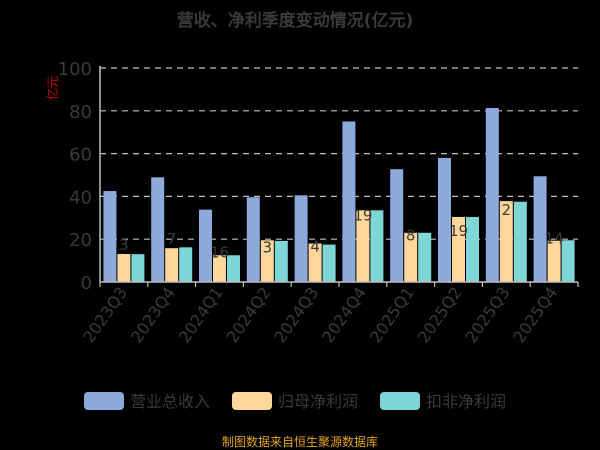 The height and width of the screenshot is (450, 600). What do you see at coordinates (392, 314) in the screenshot?
I see `x-tick-label: 2025Q1` at bounding box center [392, 314].